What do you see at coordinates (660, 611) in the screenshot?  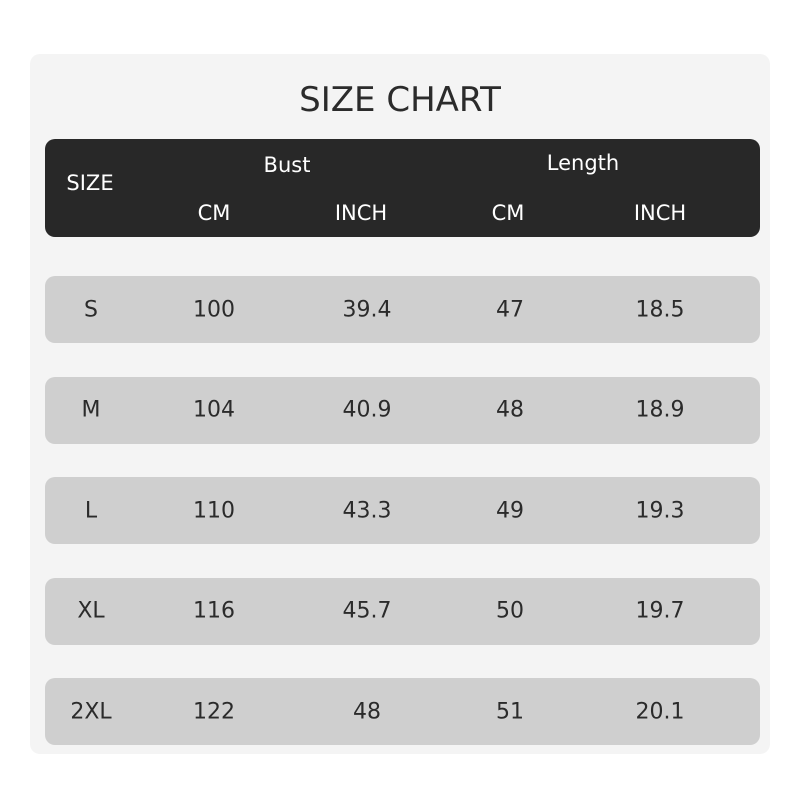 I see `table-cell: 19.7` at bounding box center [660, 611].